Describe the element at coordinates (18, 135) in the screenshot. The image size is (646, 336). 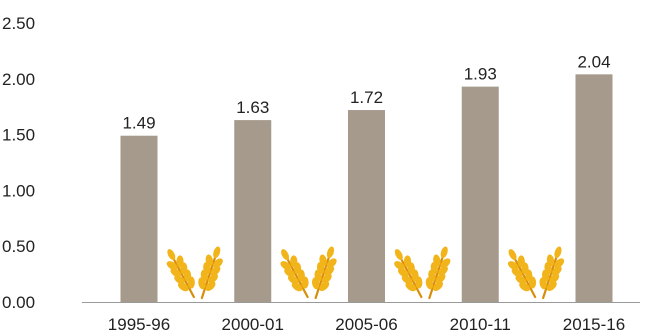
I see `y-tick-label: 1.50` at that location.